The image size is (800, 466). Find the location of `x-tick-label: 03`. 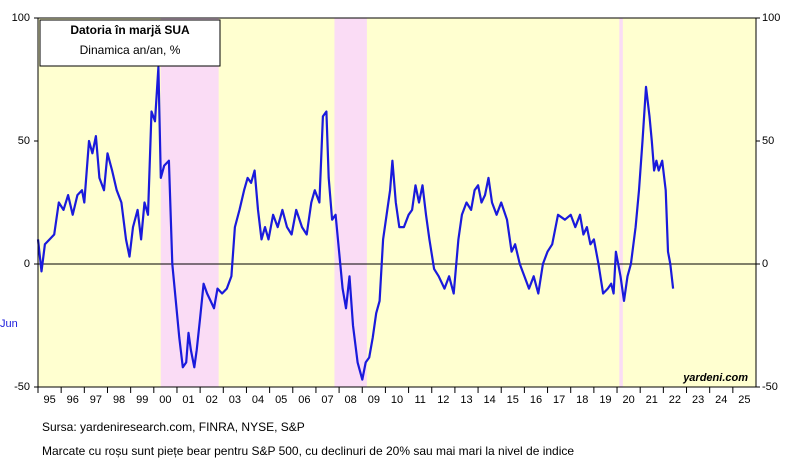

x-tick-label: 03 is located at coordinates (235, 400).